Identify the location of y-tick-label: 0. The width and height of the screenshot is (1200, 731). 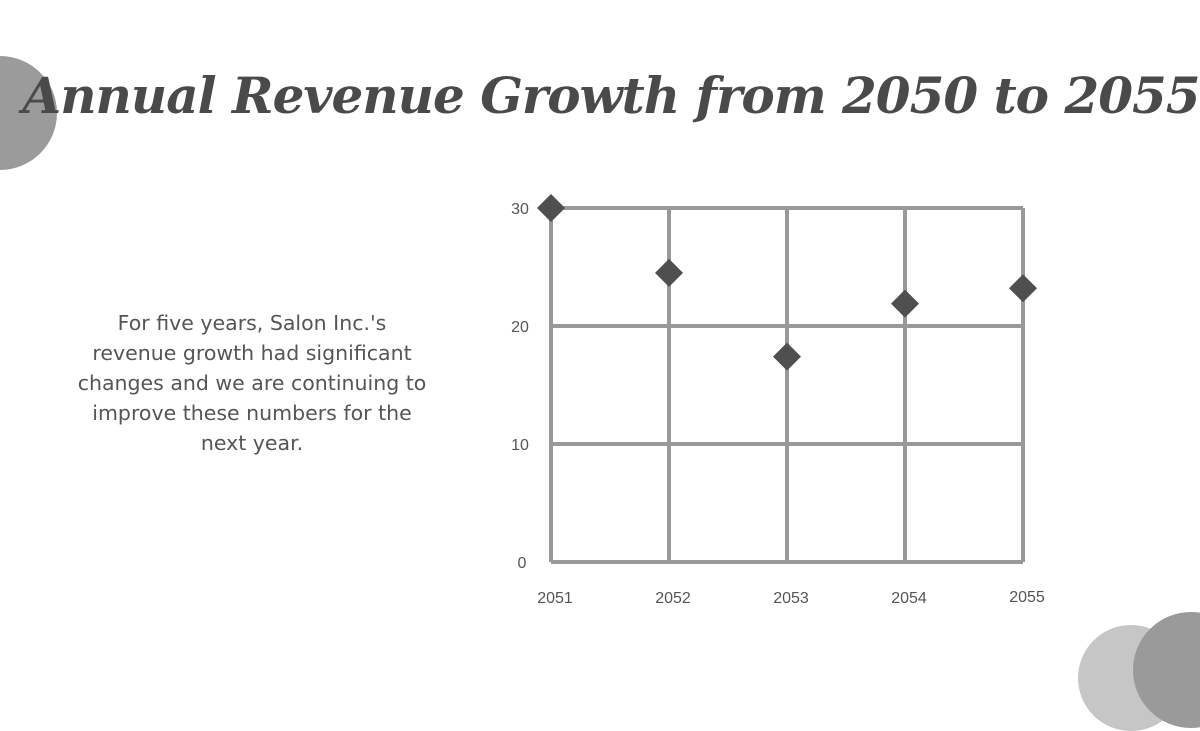
(522, 563).